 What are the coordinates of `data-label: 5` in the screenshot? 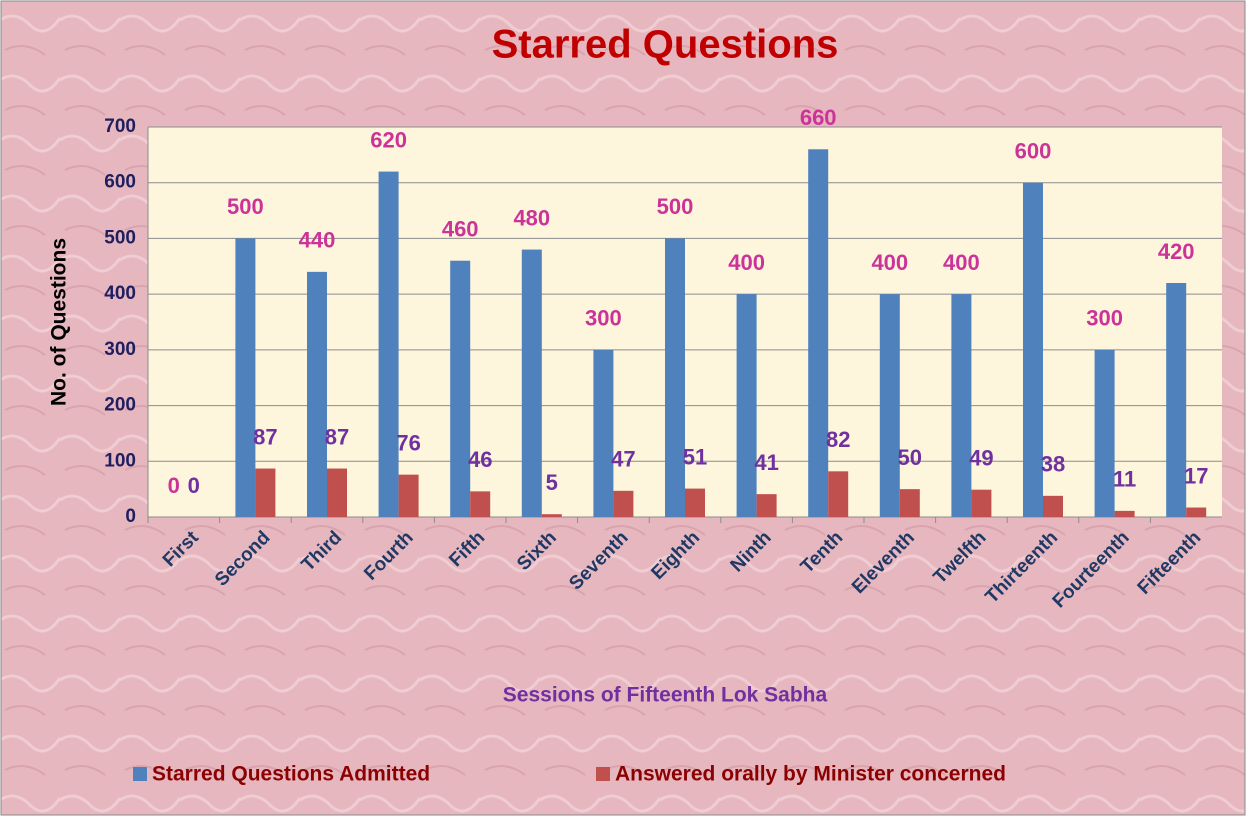 It's located at (552, 482).